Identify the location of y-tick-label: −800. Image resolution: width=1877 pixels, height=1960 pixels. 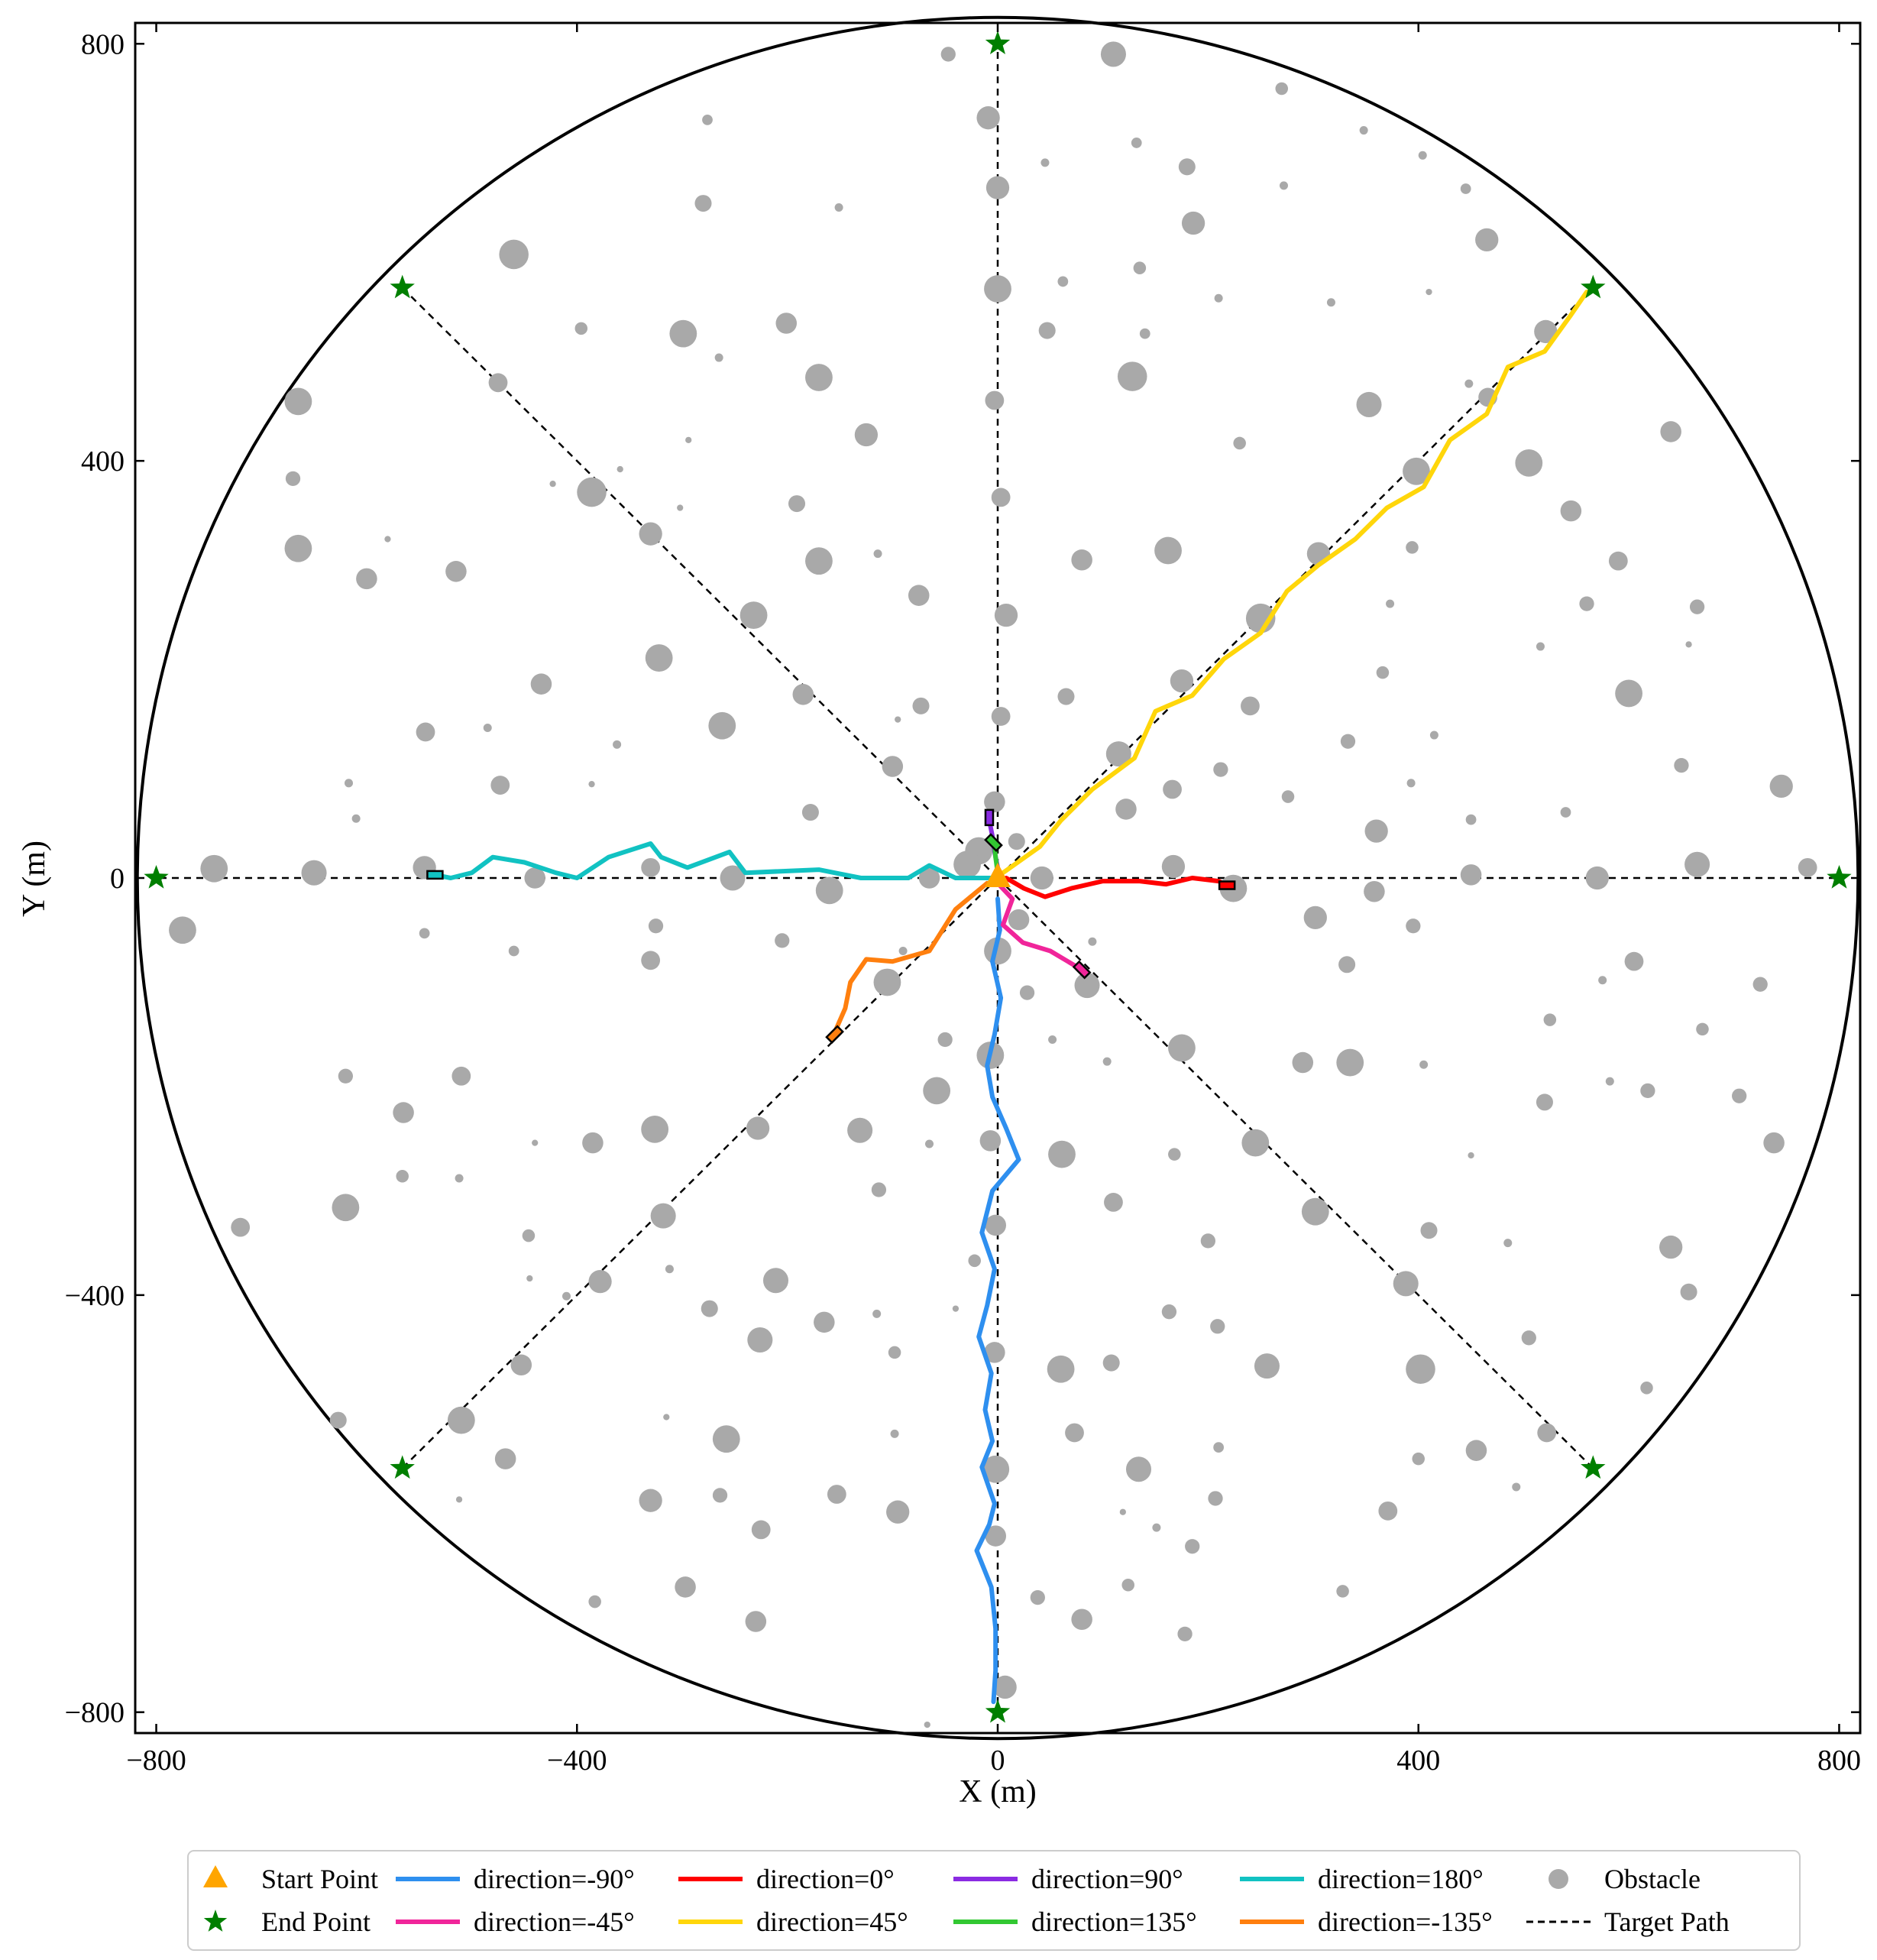
(95, 1713).